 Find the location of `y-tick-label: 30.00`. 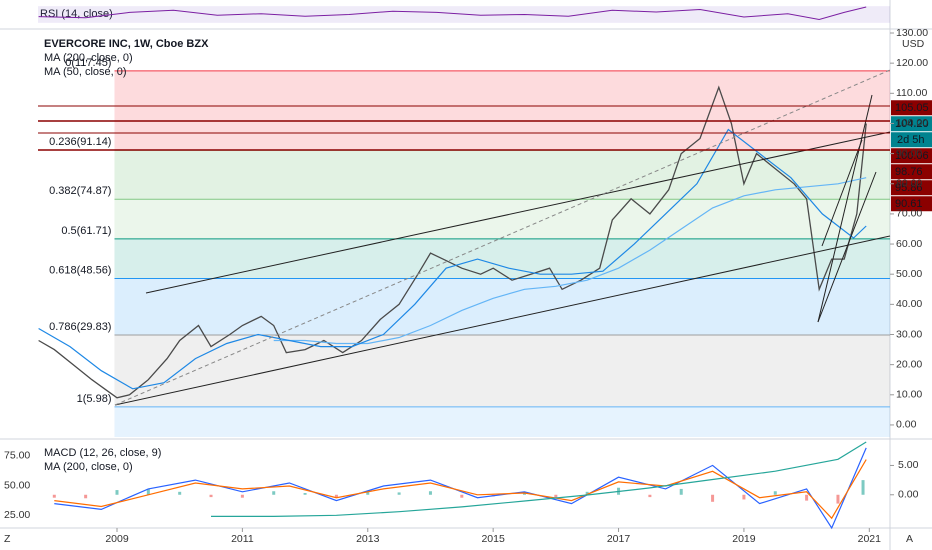

y-tick-label: 30.00 is located at coordinates (909, 334).